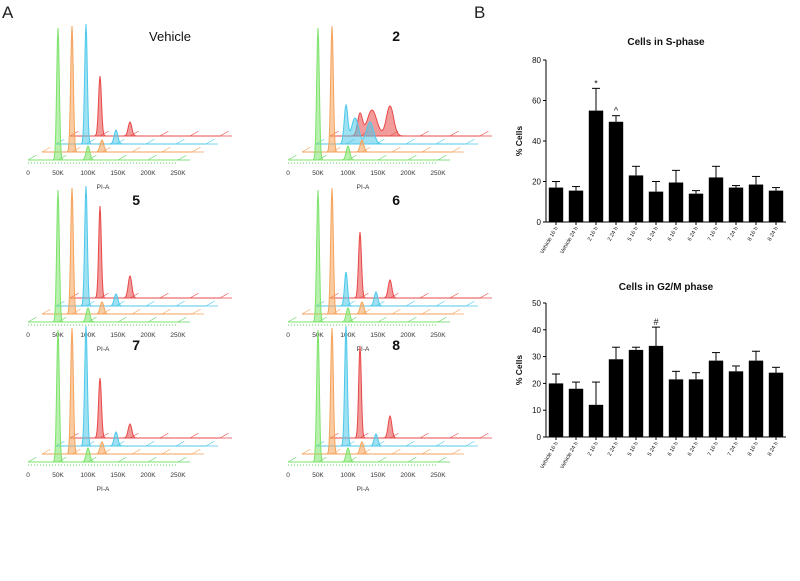 This screenshot has height=581, width=800. I want to click on panel-title: 7, so click(136, 345).